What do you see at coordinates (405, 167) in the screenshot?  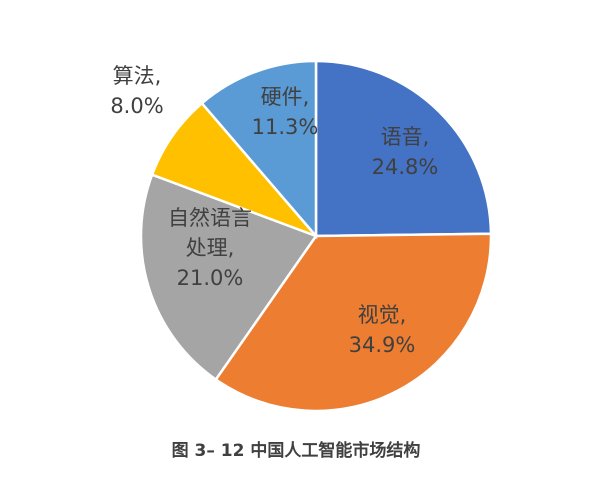 I see `data-label-line: 24.8%` at bounding box center [405, 167].